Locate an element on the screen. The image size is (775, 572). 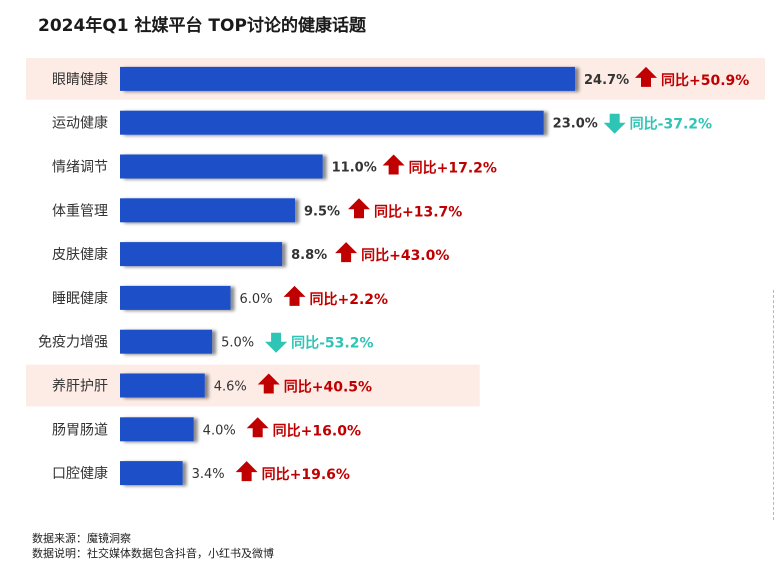
highlight-band is located at coordinates (253, 385).